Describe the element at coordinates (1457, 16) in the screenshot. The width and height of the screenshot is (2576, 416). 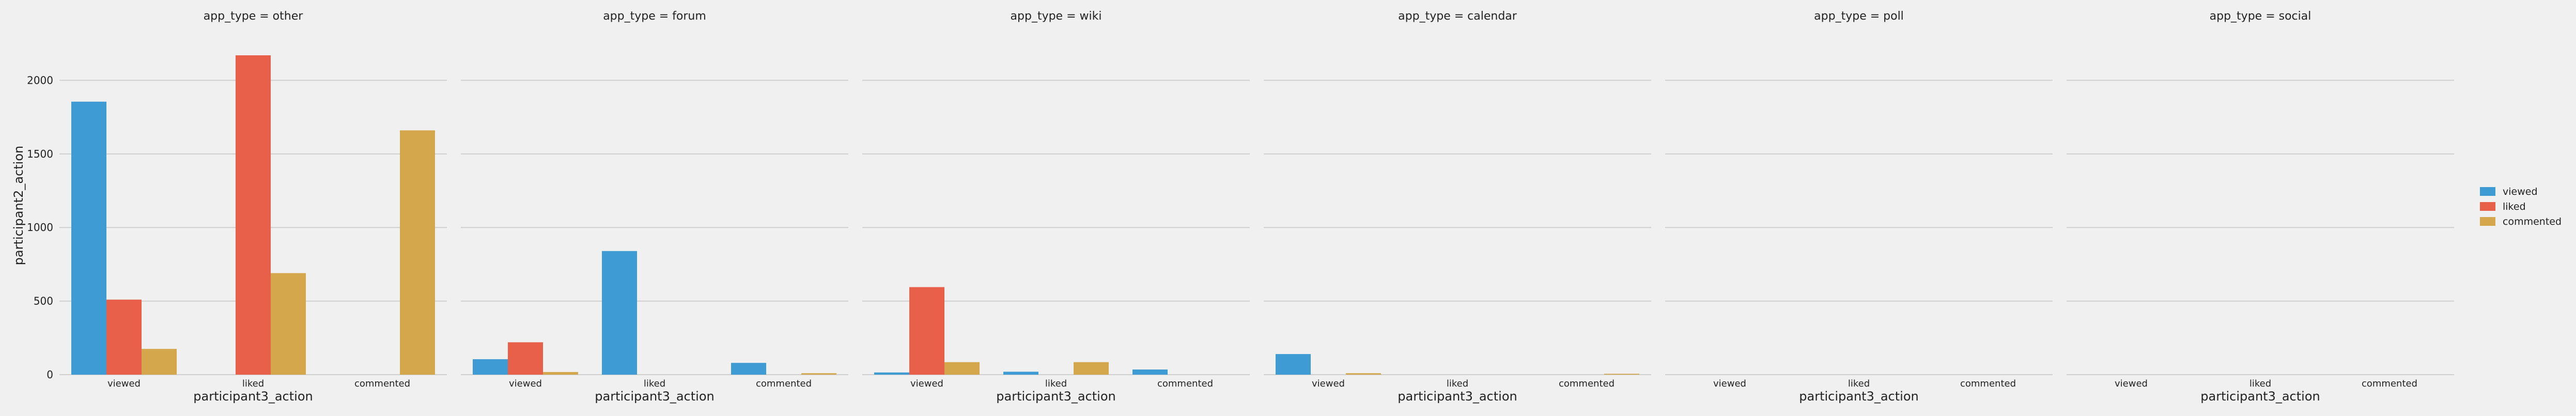
I see `facet-title: app_type = calendar` at that location.